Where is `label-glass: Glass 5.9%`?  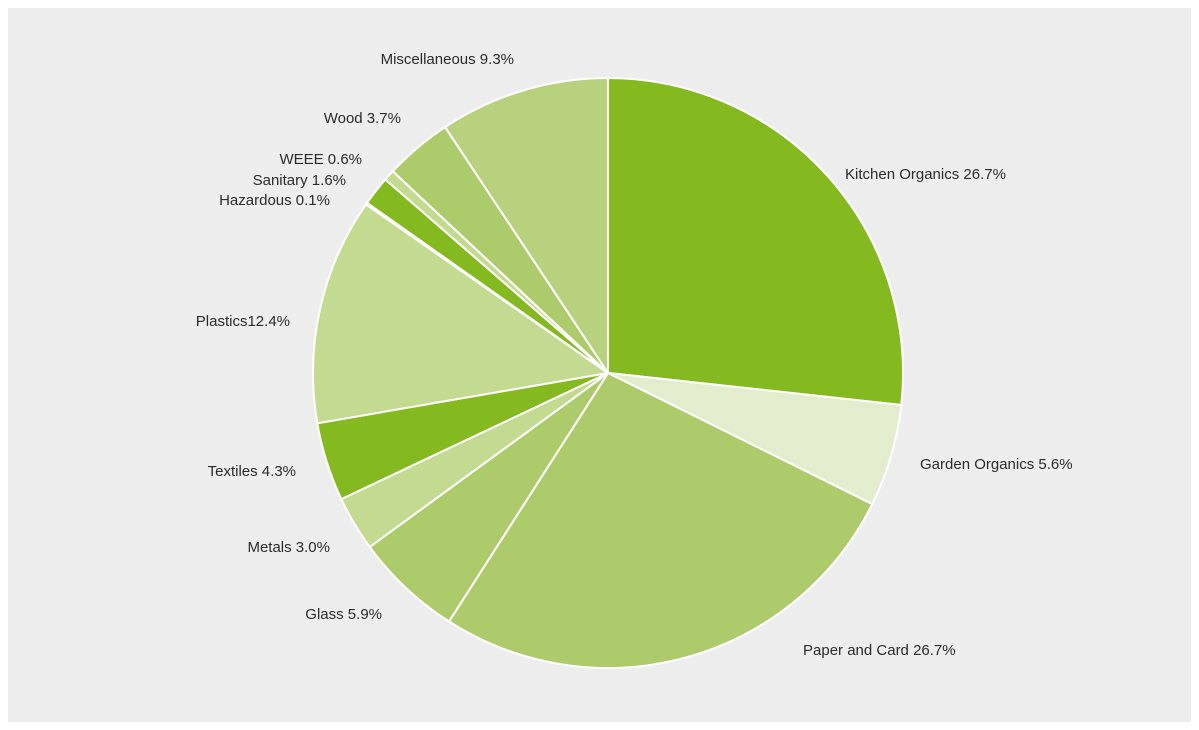 label-glass: Glass 5.9% is located at coordinates (343, 614).